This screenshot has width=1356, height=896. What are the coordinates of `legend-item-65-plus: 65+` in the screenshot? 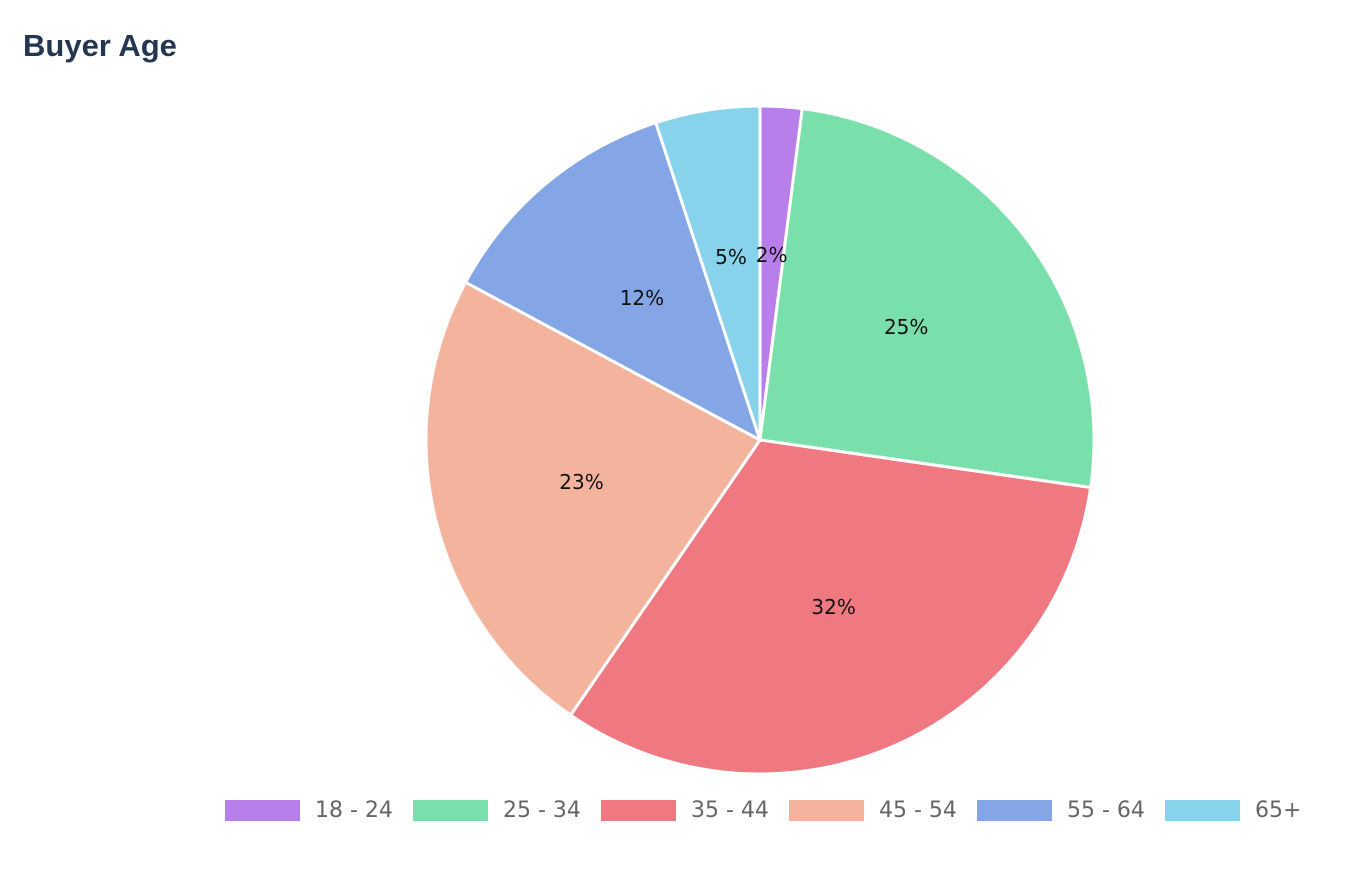 It's located at (1233, 810).